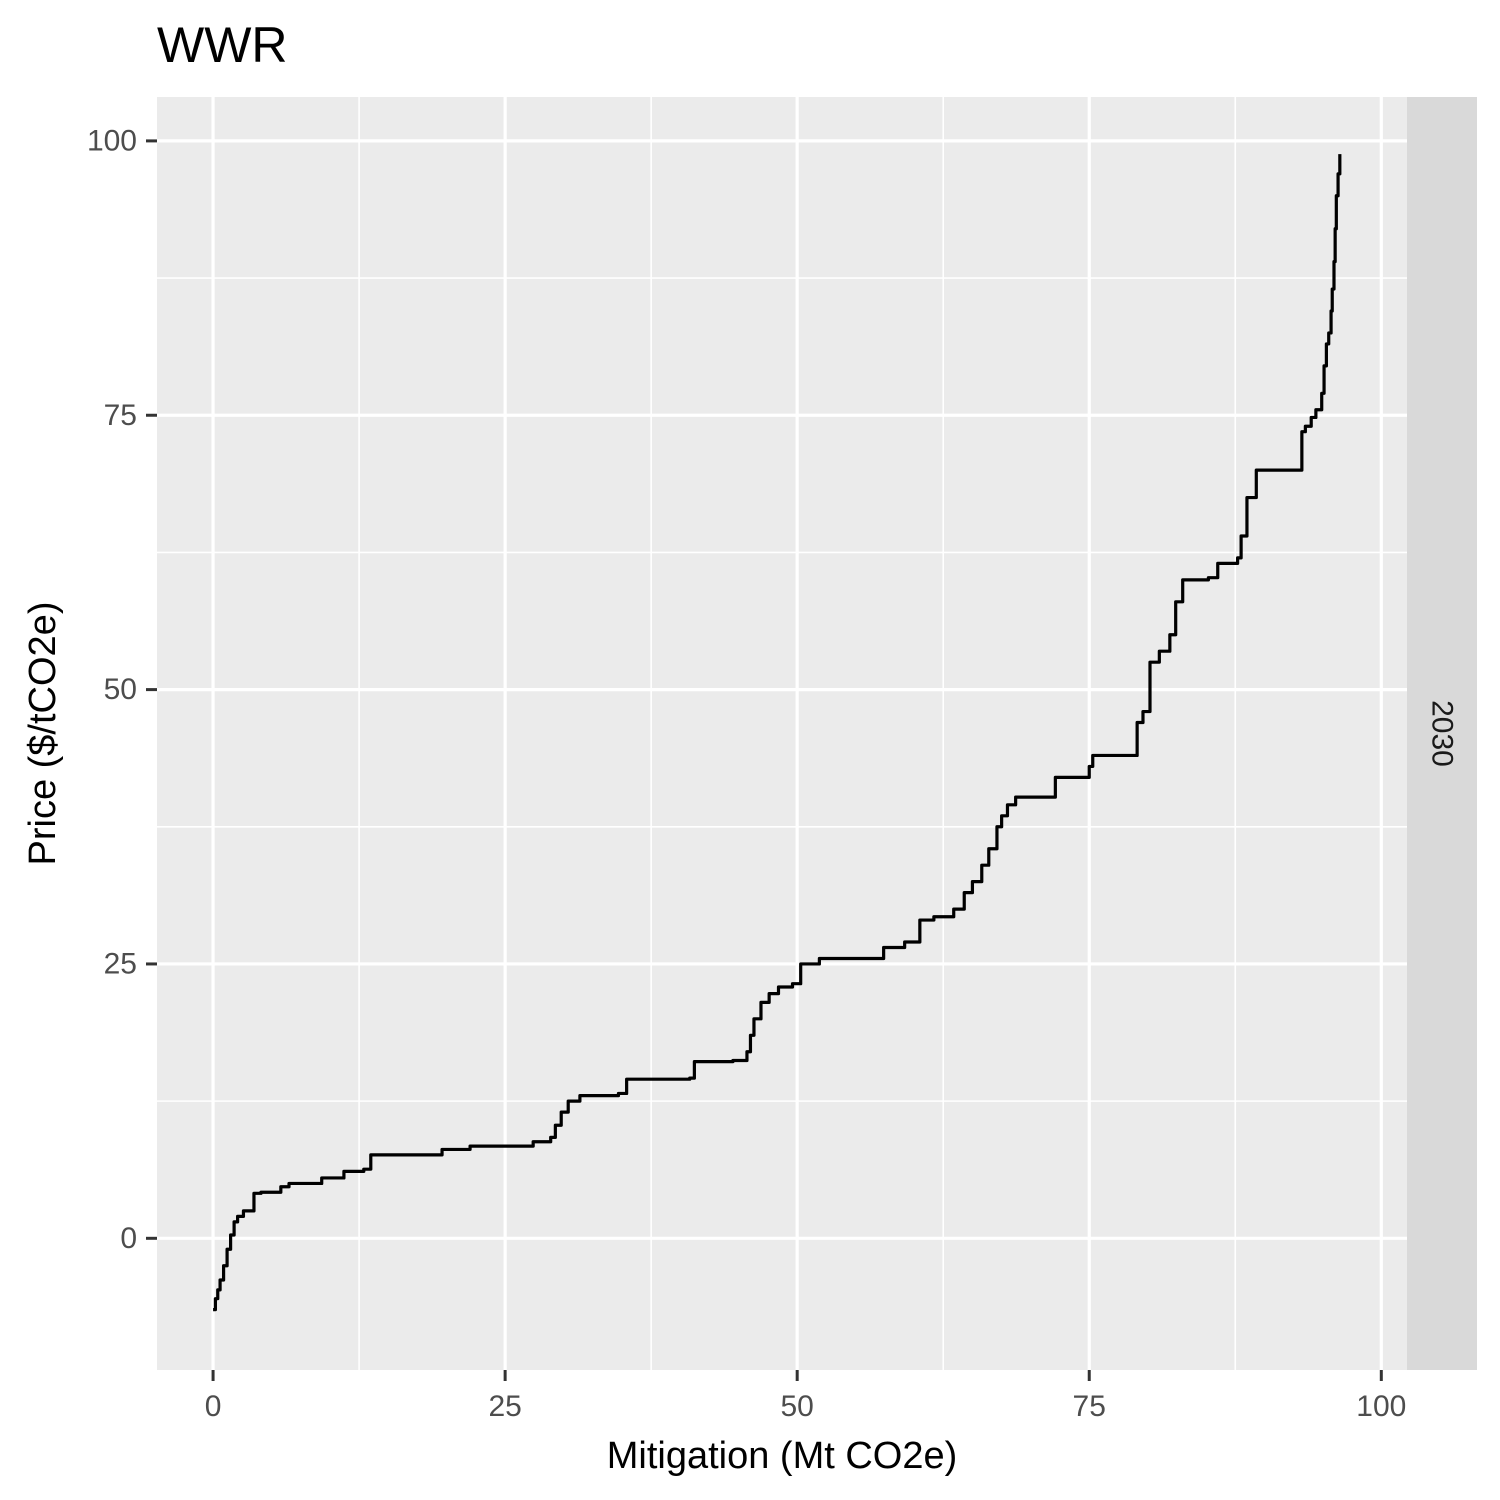 The image size is (1500, 1500). What do you see at coordinates (504, 1406) in the screenshot?
I see `x-tick-label: 25` at bounding box center [504, 1406].